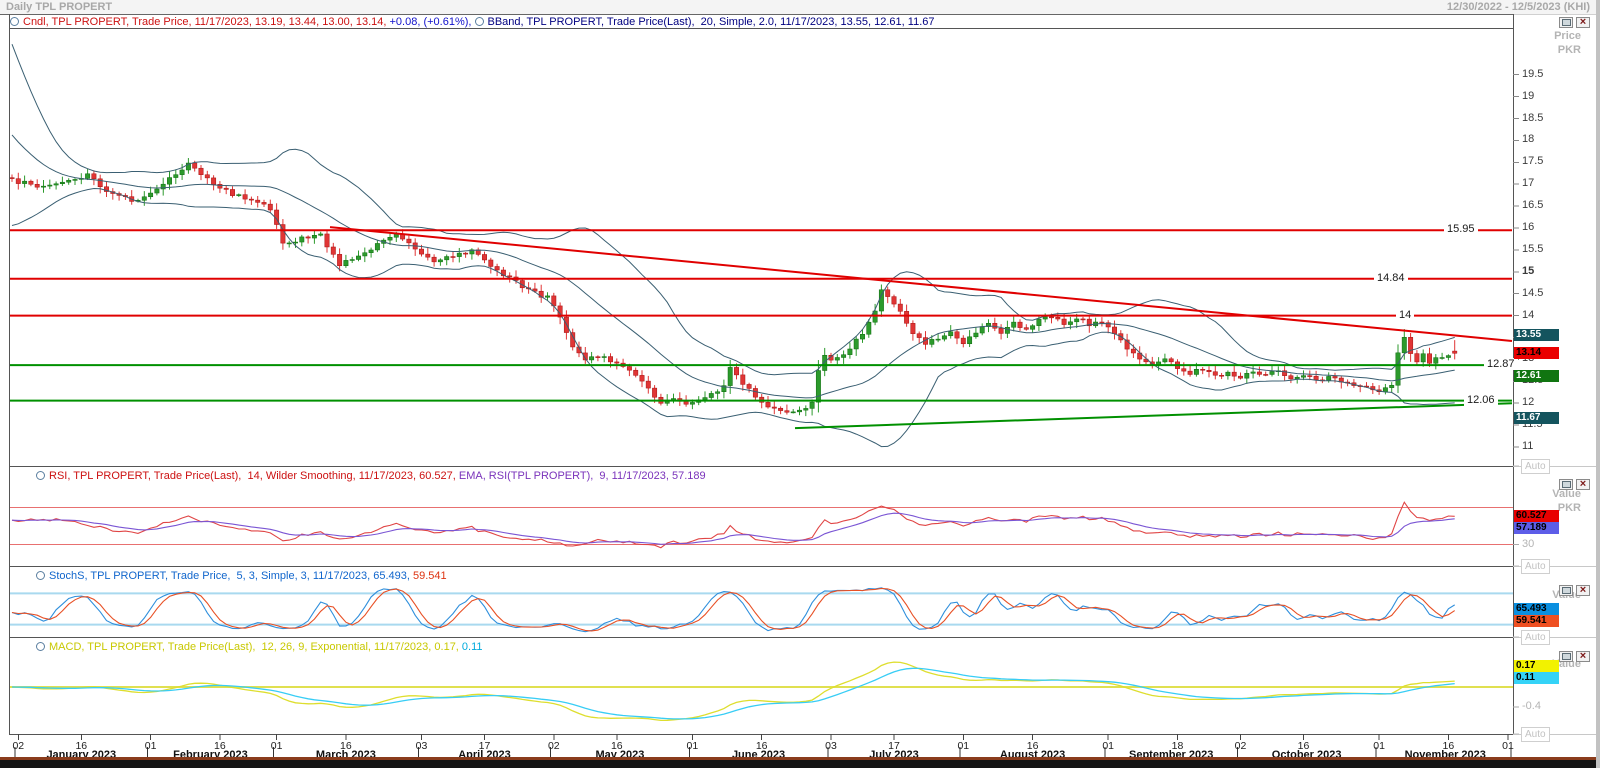  I want to click on price-tick-16.5: 16.5, so click(1533, 205).